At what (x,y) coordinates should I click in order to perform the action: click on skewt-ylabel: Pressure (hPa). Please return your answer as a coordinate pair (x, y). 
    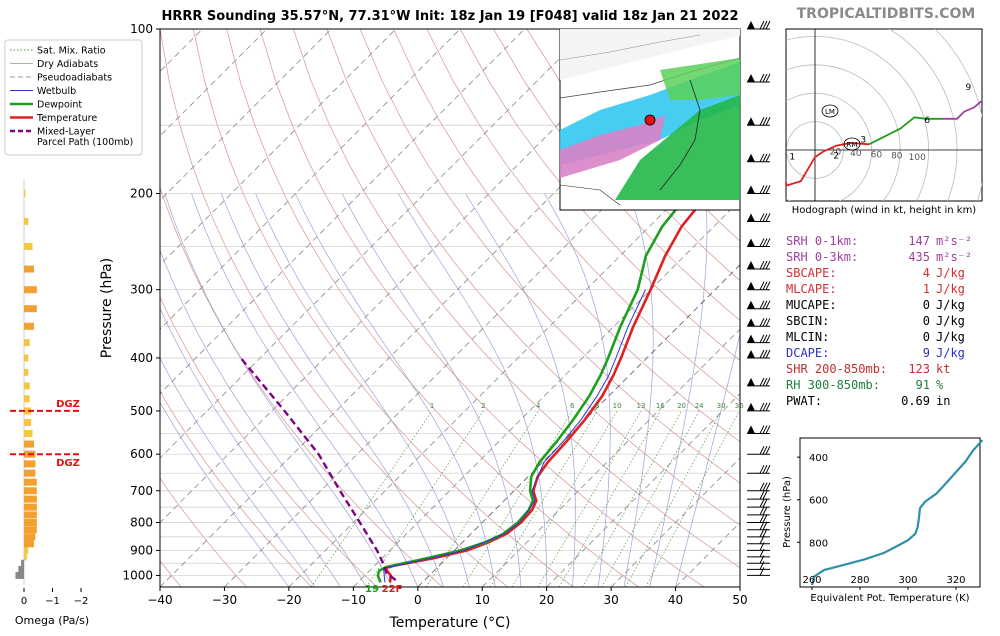
    Looking at the image, I should click on (107, 308).